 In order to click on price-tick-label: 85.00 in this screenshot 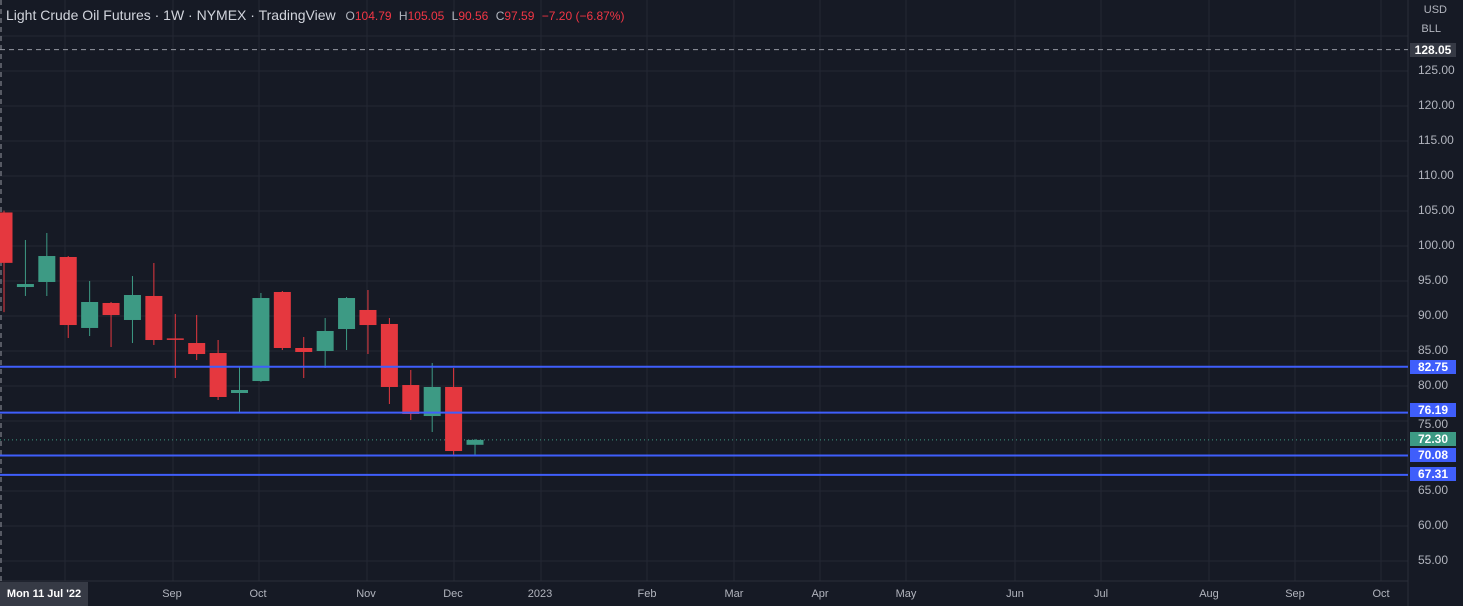, I will do `click(1433, 350)`.